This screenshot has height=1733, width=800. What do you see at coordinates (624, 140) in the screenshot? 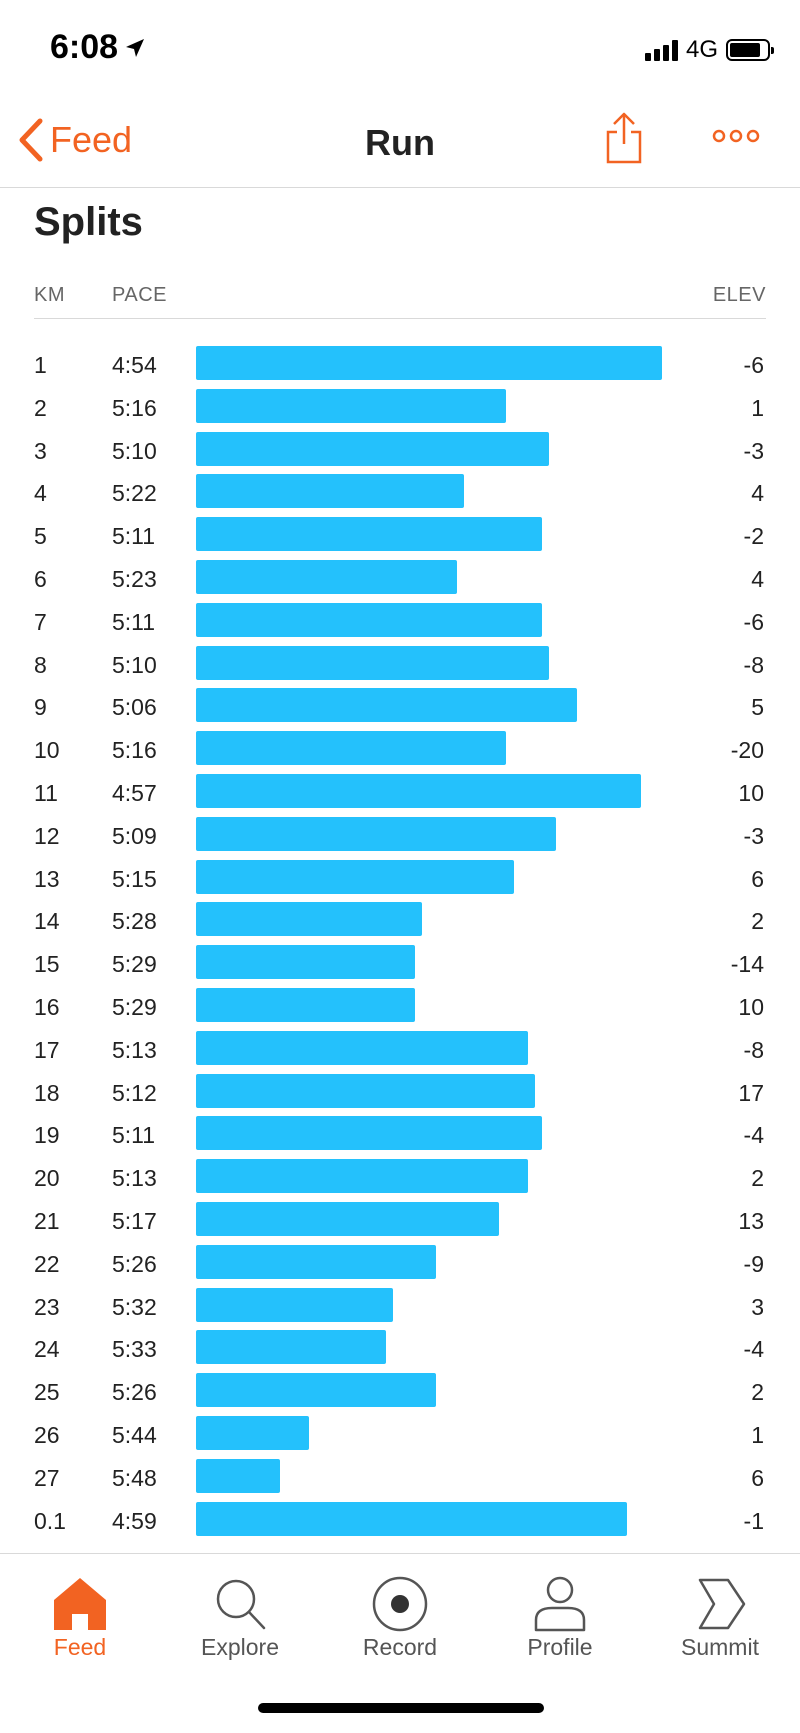
I see `share-button` at bounding box center [624, 140].